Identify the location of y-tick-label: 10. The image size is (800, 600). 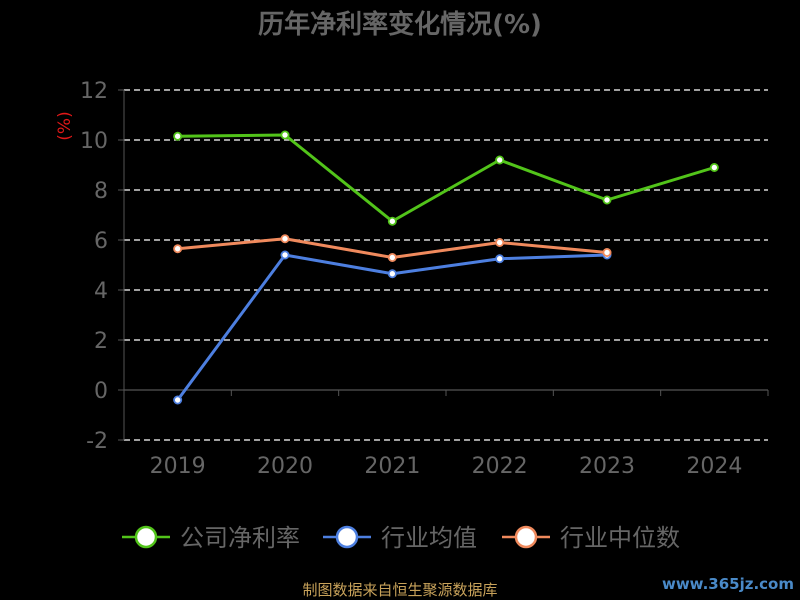
(94, 141).